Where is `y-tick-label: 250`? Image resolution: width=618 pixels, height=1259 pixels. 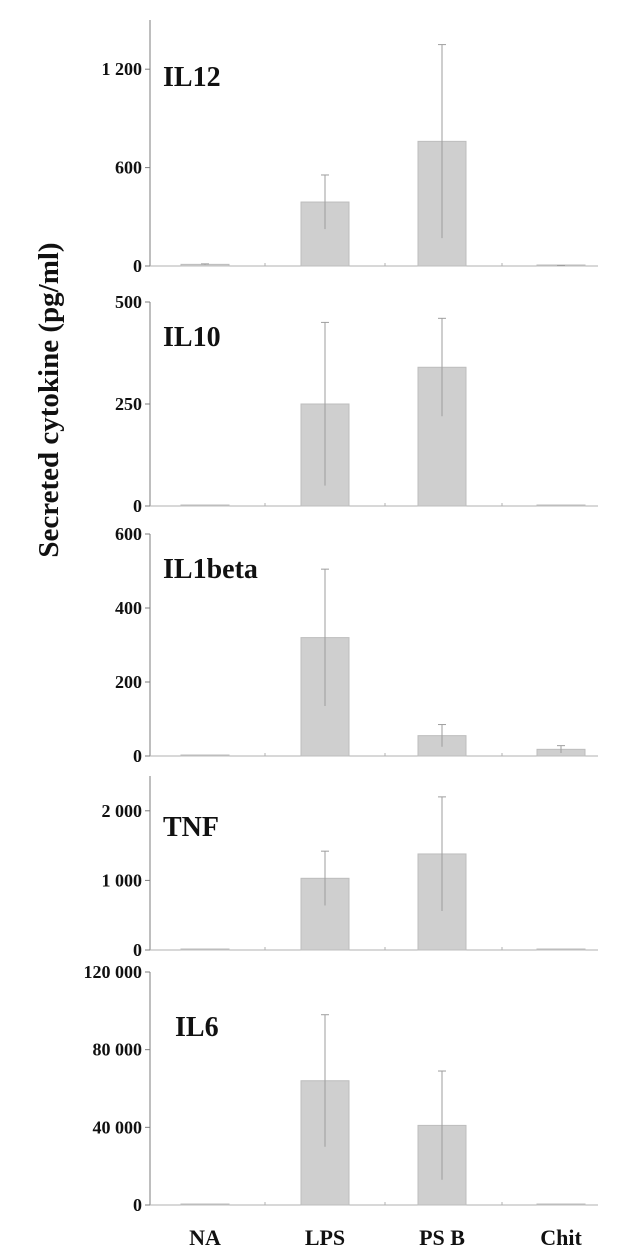 y-tick-label: 250 is located at coordinates (128, 404).